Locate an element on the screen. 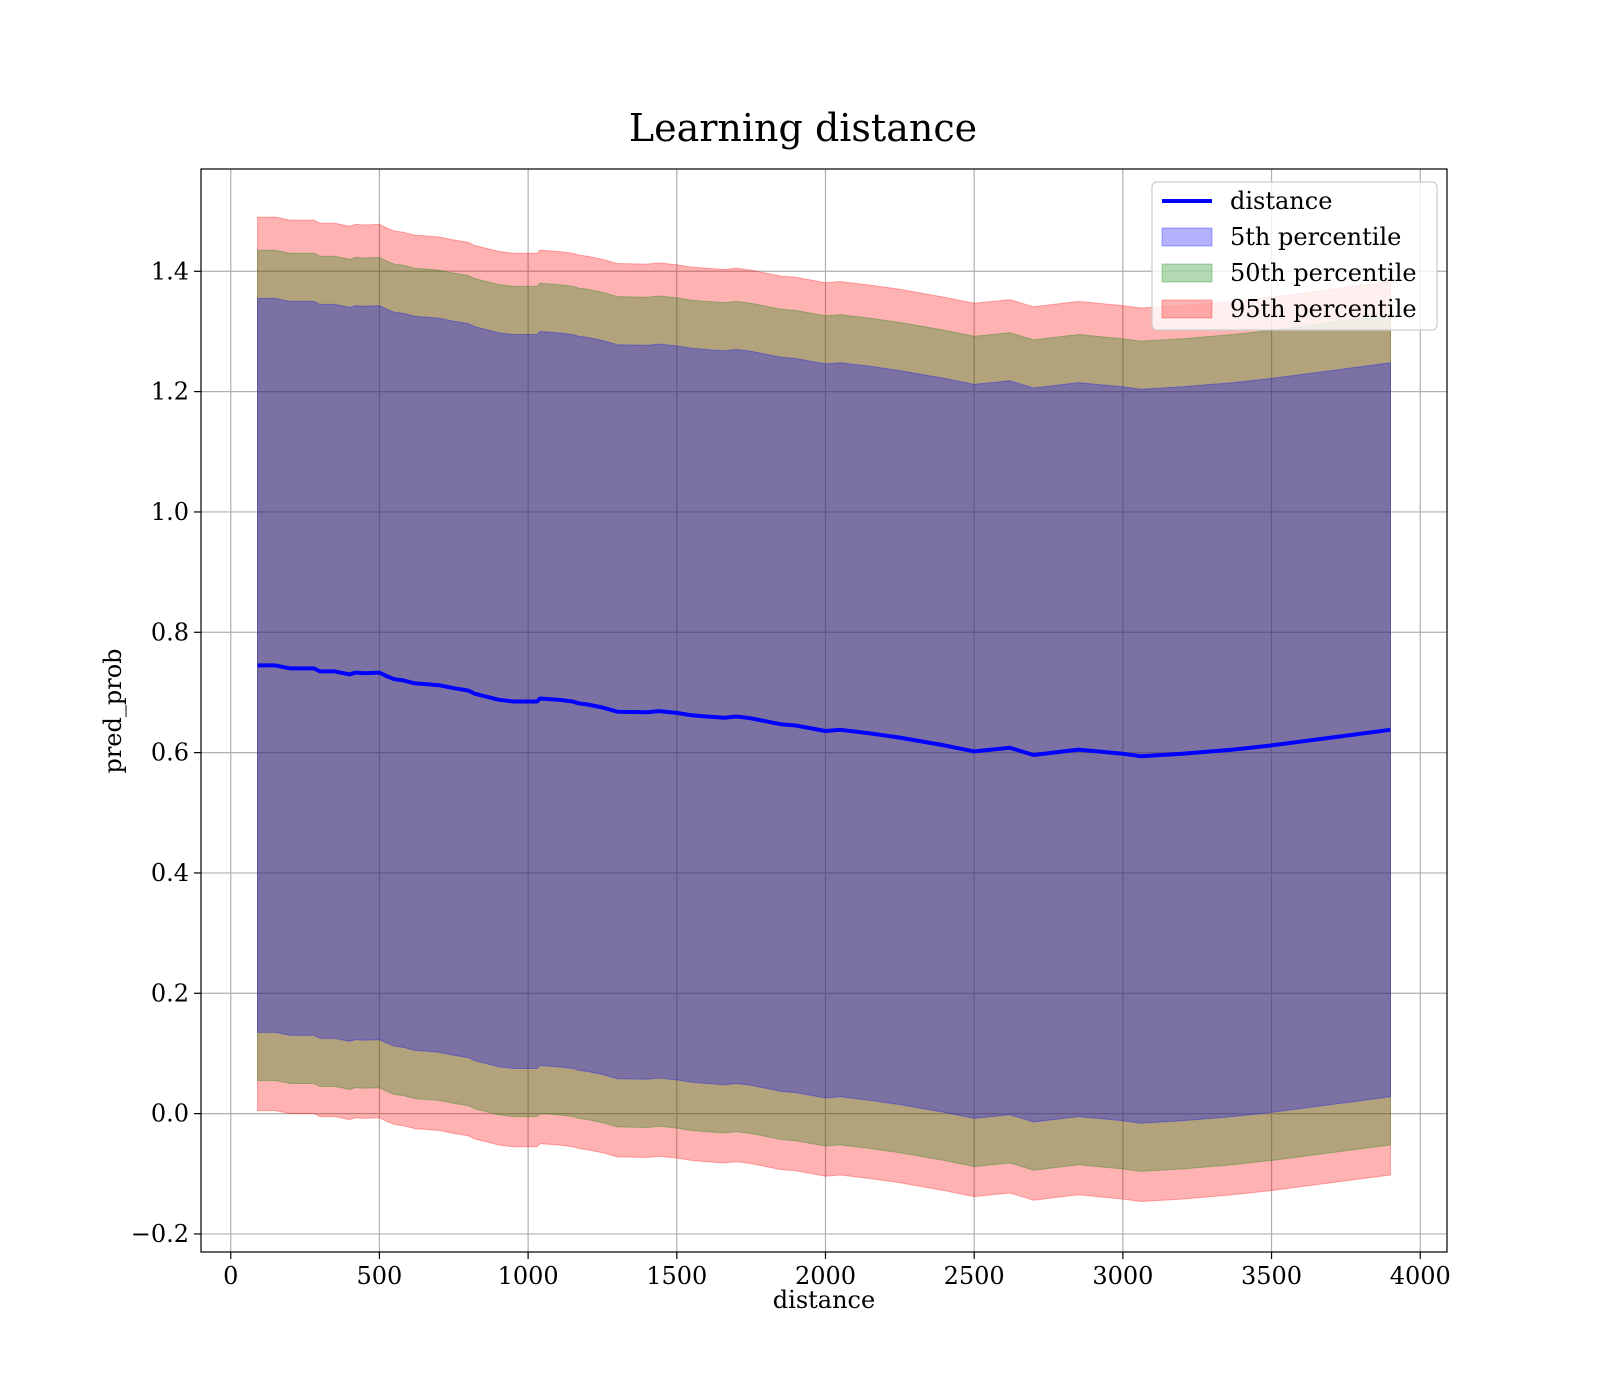 The height and width of the screenshot is (1400, 1600). legend-label: 5th percentile is located at coordinates (1315, 237).